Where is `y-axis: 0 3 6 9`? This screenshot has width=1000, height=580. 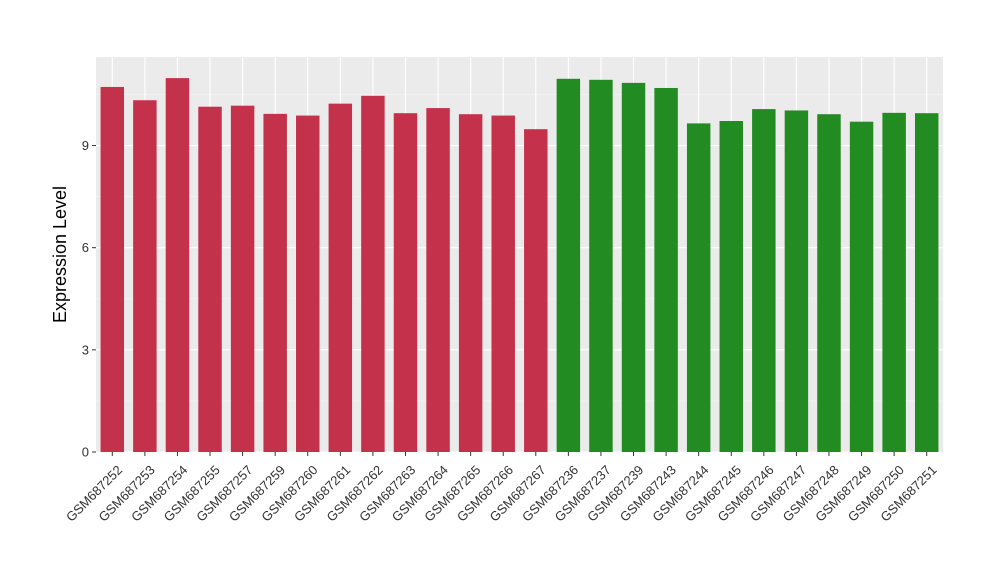 y-axis: 0 3 6 9 is located at coordinates (89, 299).